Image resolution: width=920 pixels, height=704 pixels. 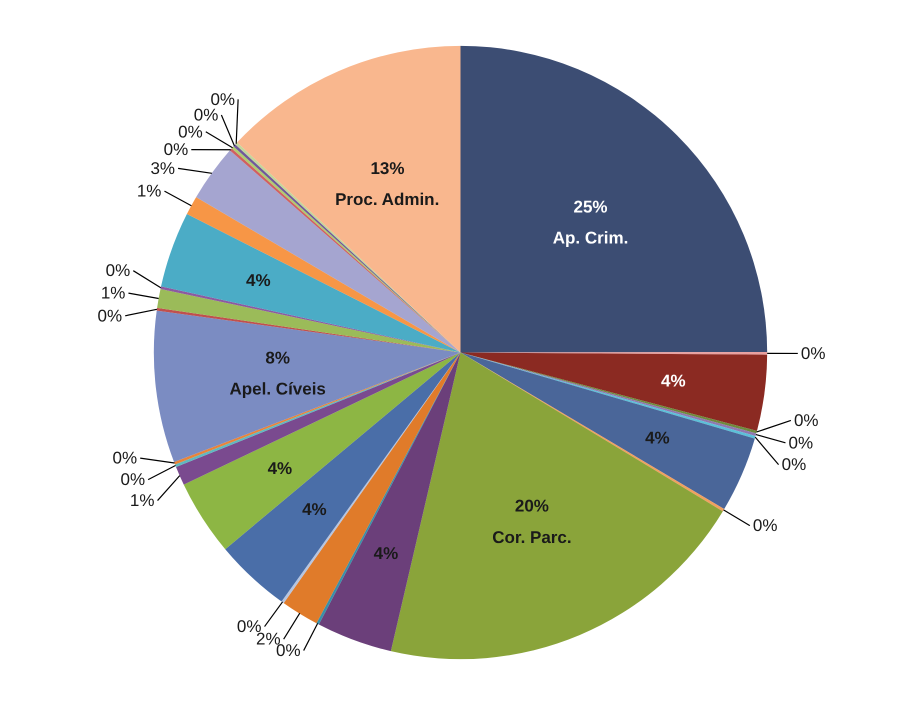 I want to click on slice-label: Proc. Admin., so click(x=387, y=200).